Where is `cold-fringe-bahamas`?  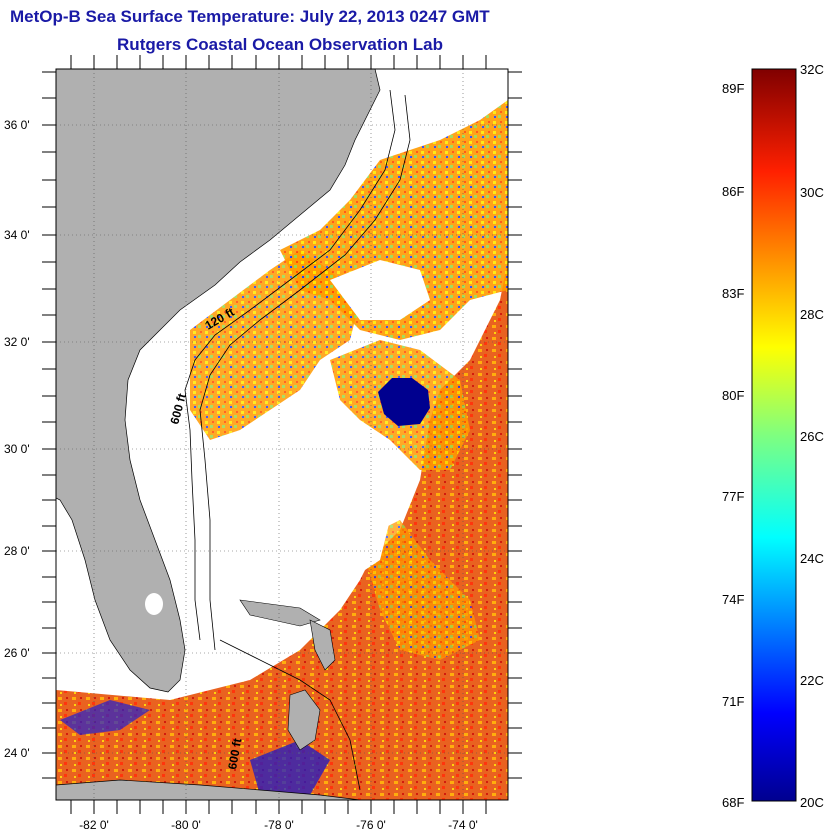 cold-fringe-bahamas is located at coordinates (290, 767).